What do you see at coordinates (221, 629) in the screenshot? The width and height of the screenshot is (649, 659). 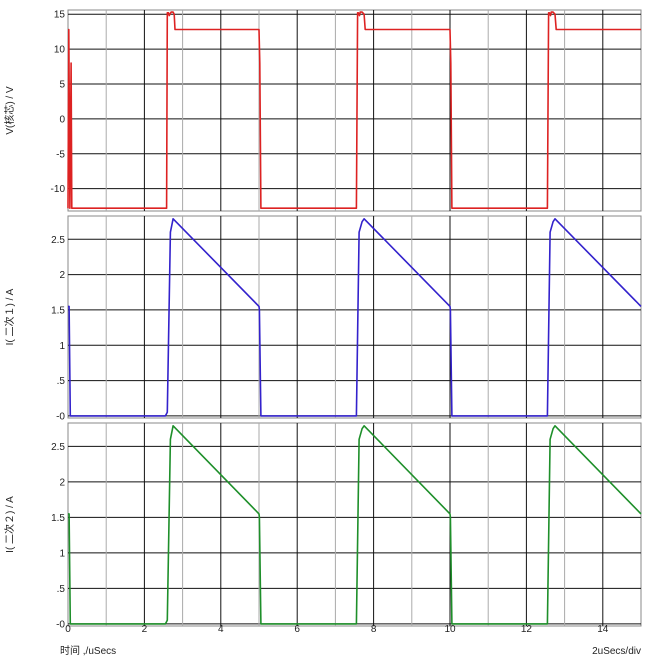 I see `x-tick-label: 4` at bounding box center [221, 629].